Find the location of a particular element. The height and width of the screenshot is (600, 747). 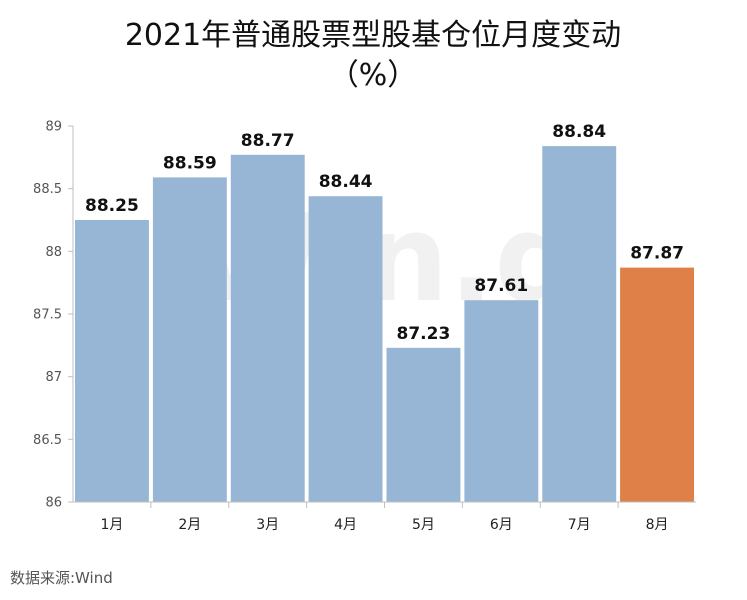

data-label-6: 87.61 is located at coordinates (501, 286).